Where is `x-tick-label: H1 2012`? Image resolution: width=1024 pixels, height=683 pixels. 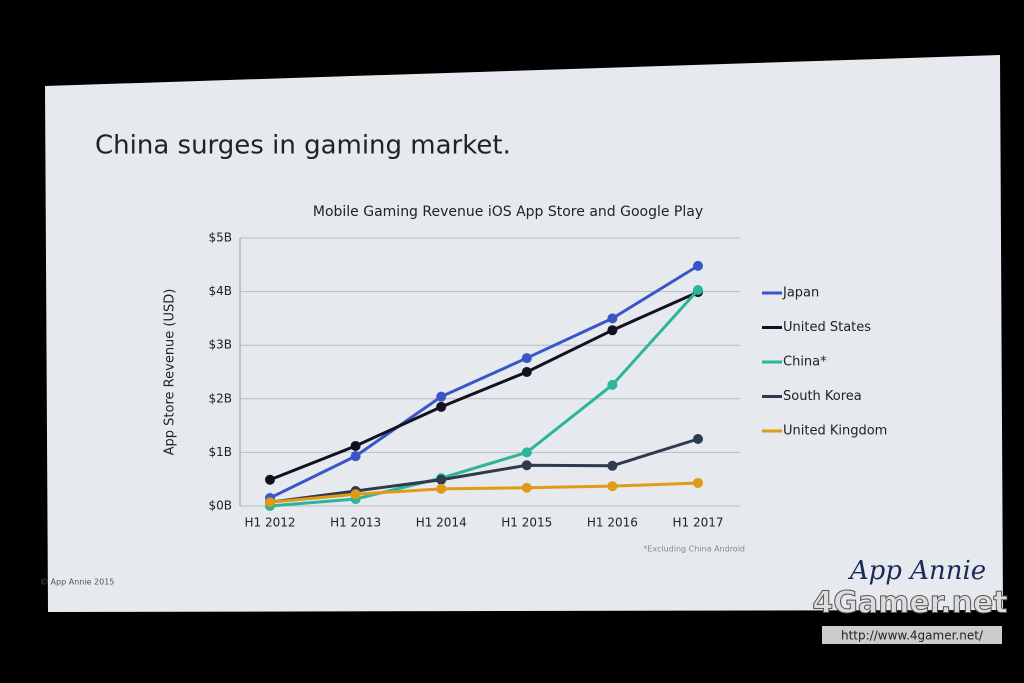 x-tick-label: H1 2012 is located at coordinates (269, 523).